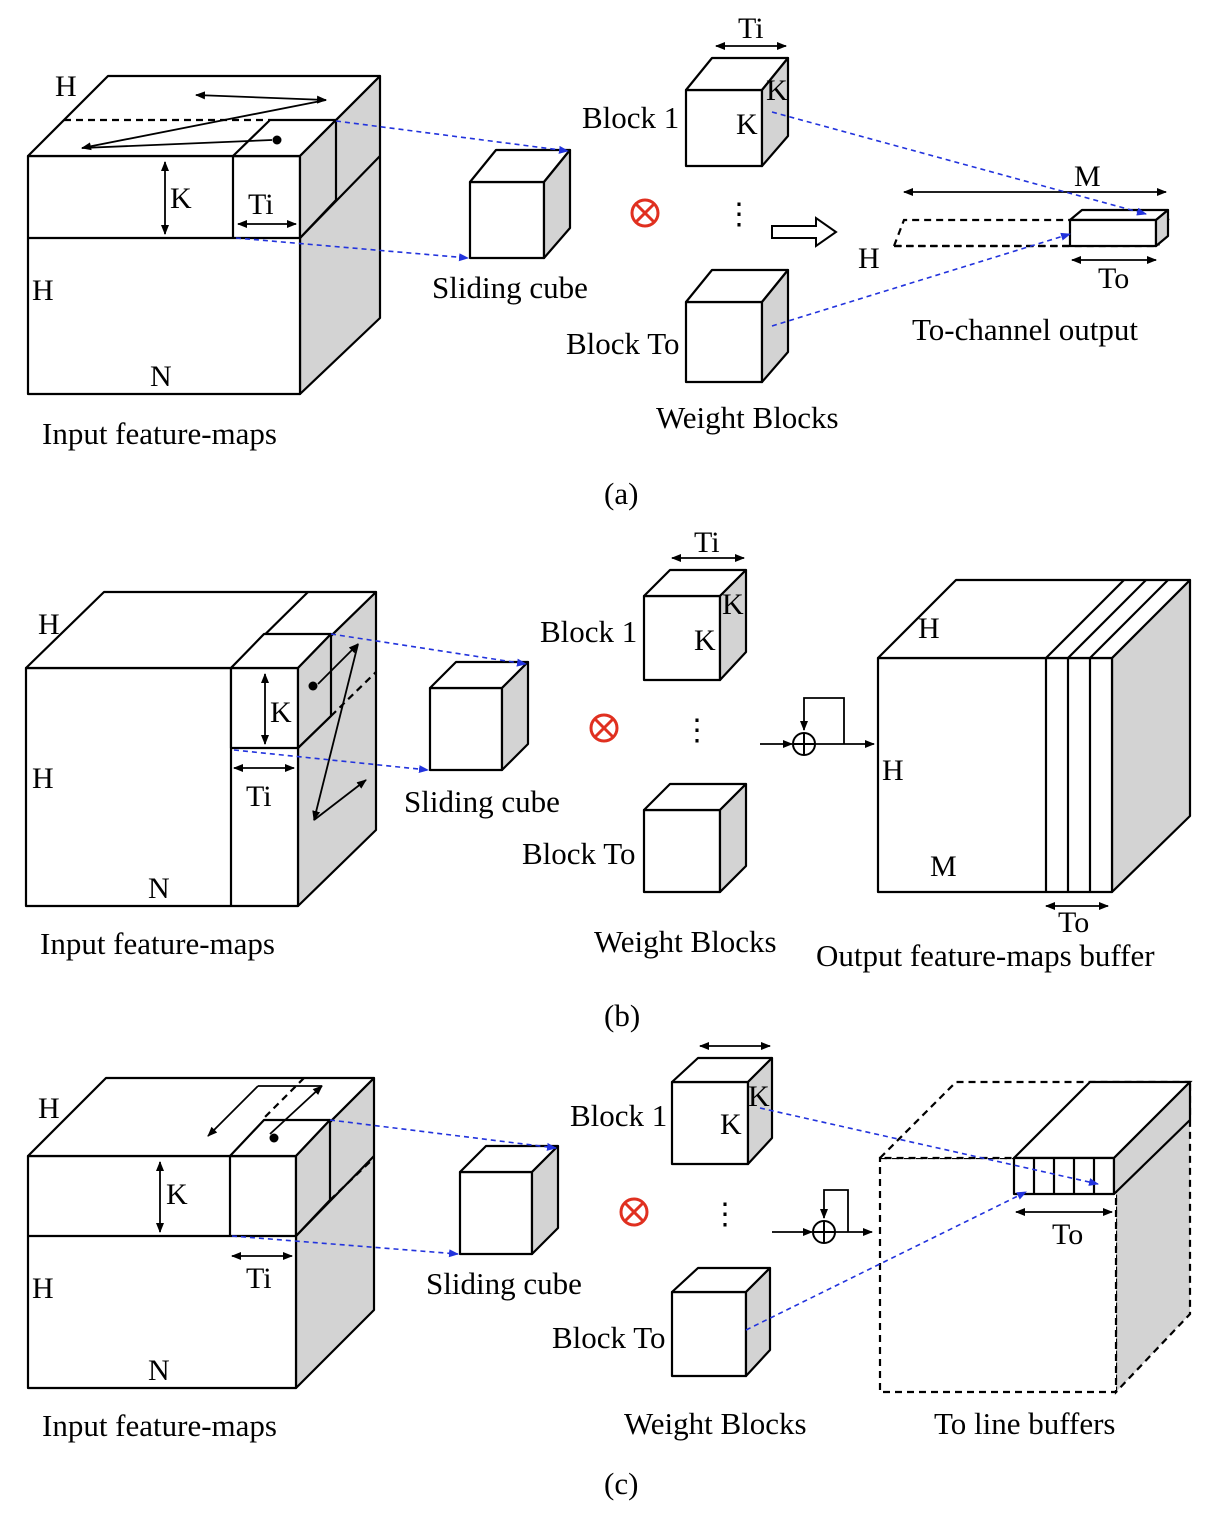 The image size is (1212, 1513). Describe the element at coordinates (929, 628) in the screenshot. I see `output-h-top-label: H` at that location.